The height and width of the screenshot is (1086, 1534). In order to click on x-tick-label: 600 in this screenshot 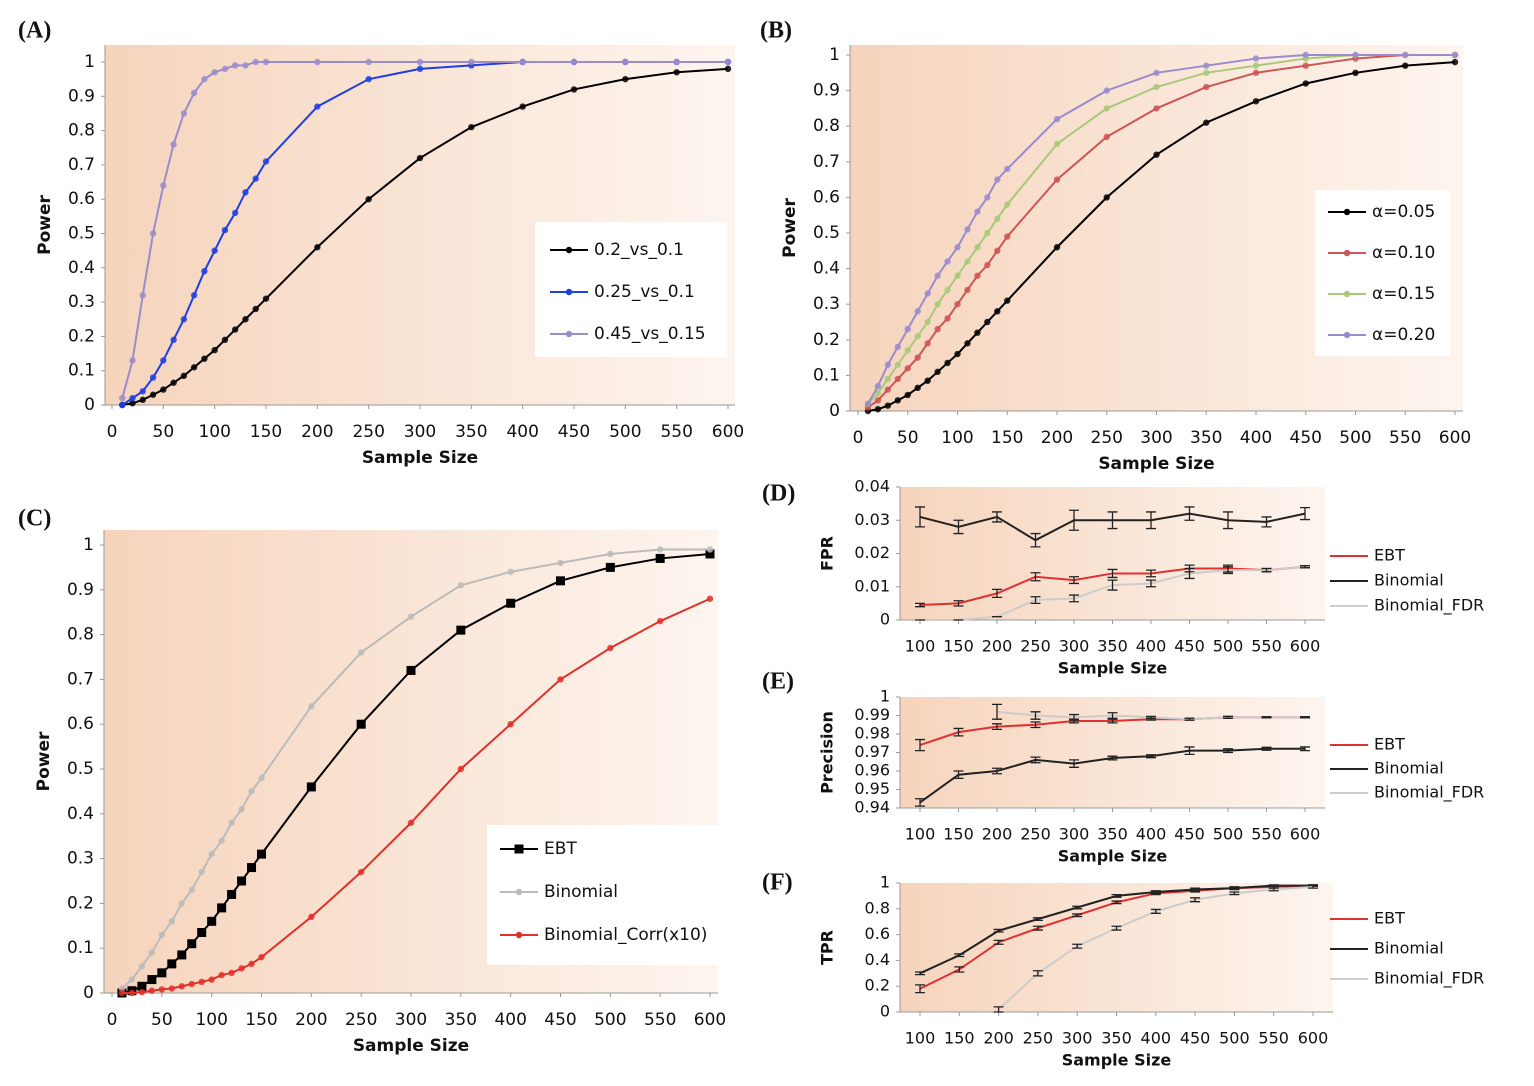, I will do `click(1305, 646)`.